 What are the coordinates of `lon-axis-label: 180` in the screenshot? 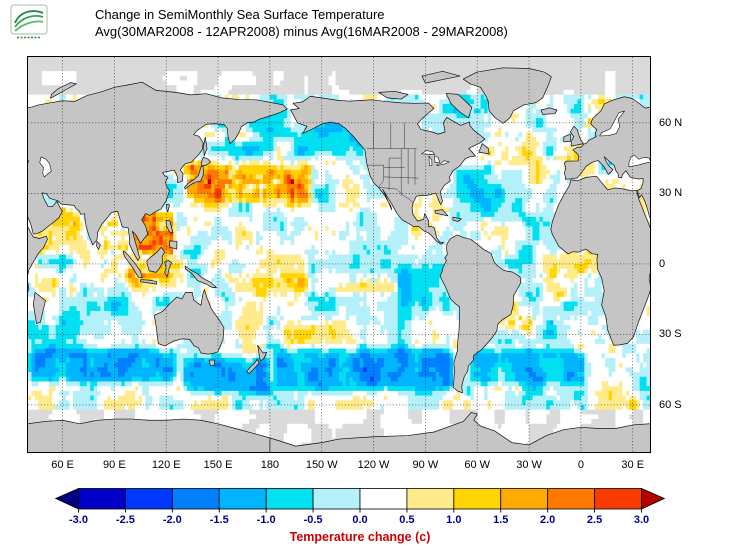 It's located at (270, 465).